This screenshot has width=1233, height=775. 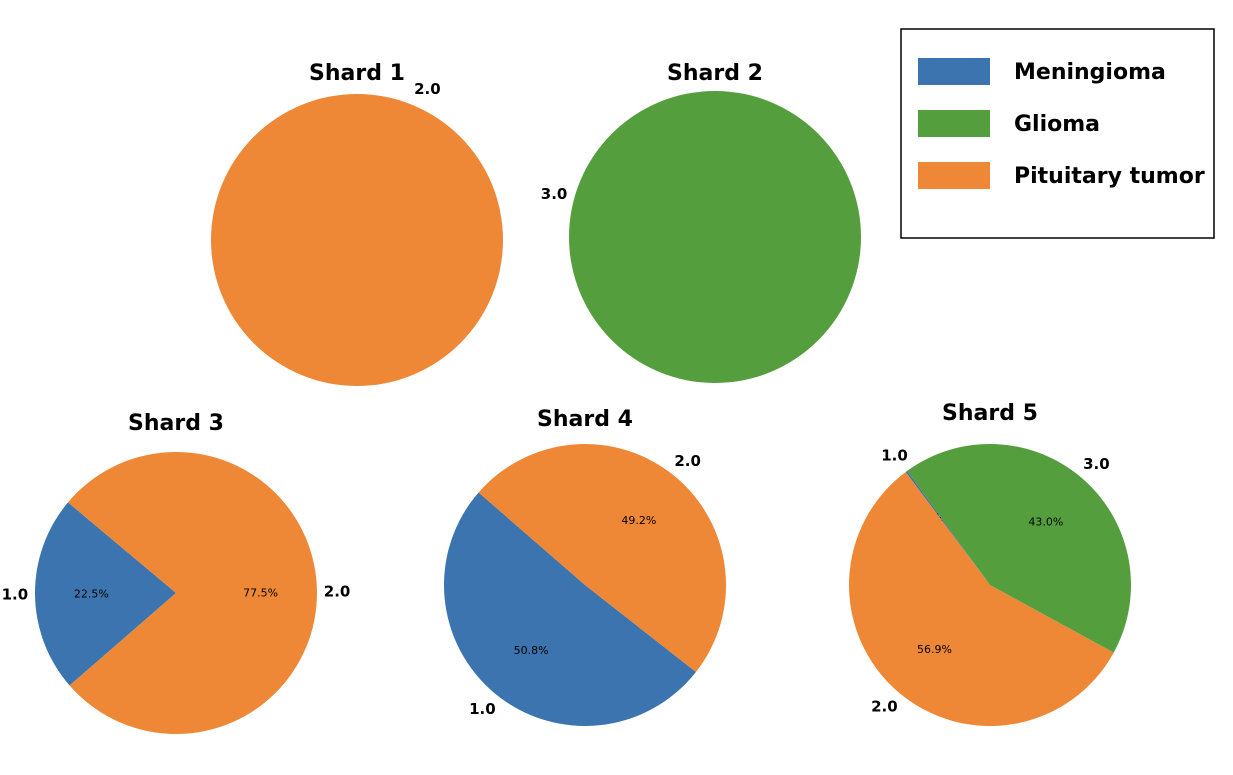 I want to click on slice-percent-label: 49.2%, so click(x=638, y=520).